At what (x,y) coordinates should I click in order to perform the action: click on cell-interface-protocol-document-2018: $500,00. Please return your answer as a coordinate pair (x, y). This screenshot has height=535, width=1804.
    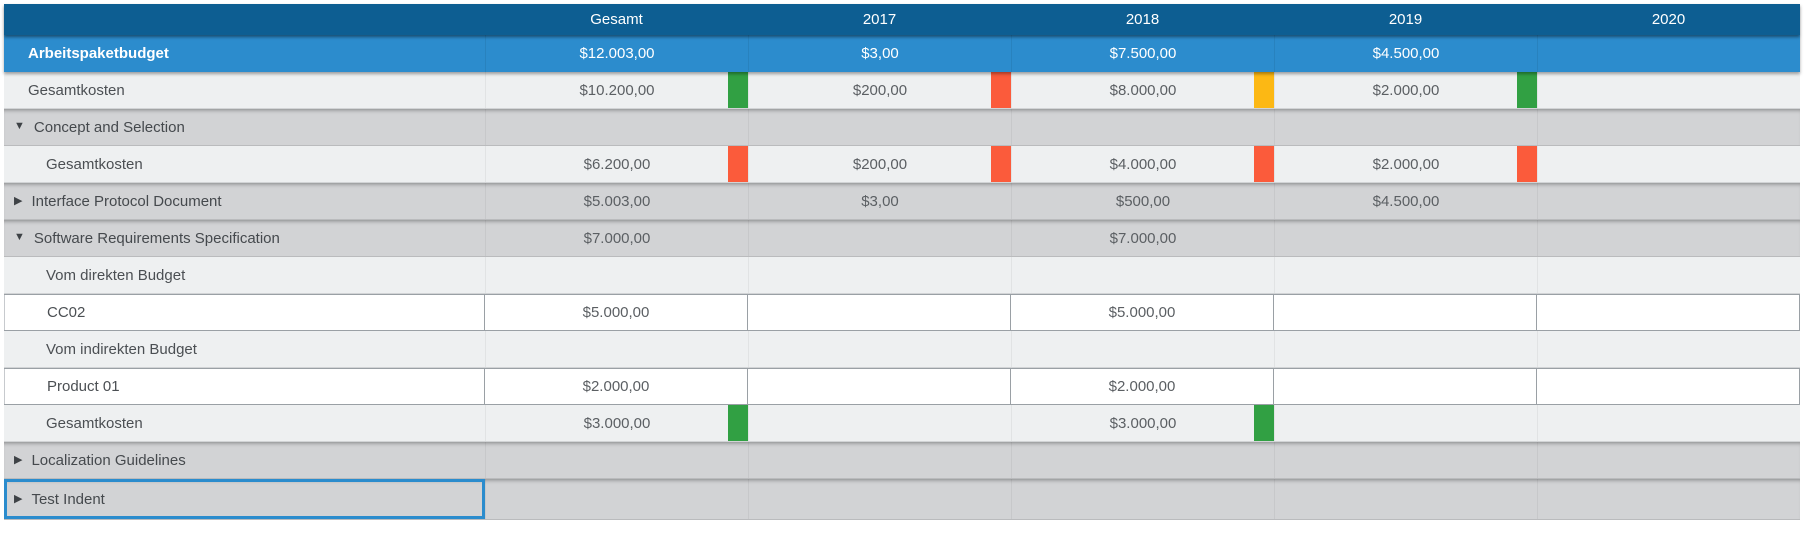
    Looking at the image, I should click on (1142, 201).